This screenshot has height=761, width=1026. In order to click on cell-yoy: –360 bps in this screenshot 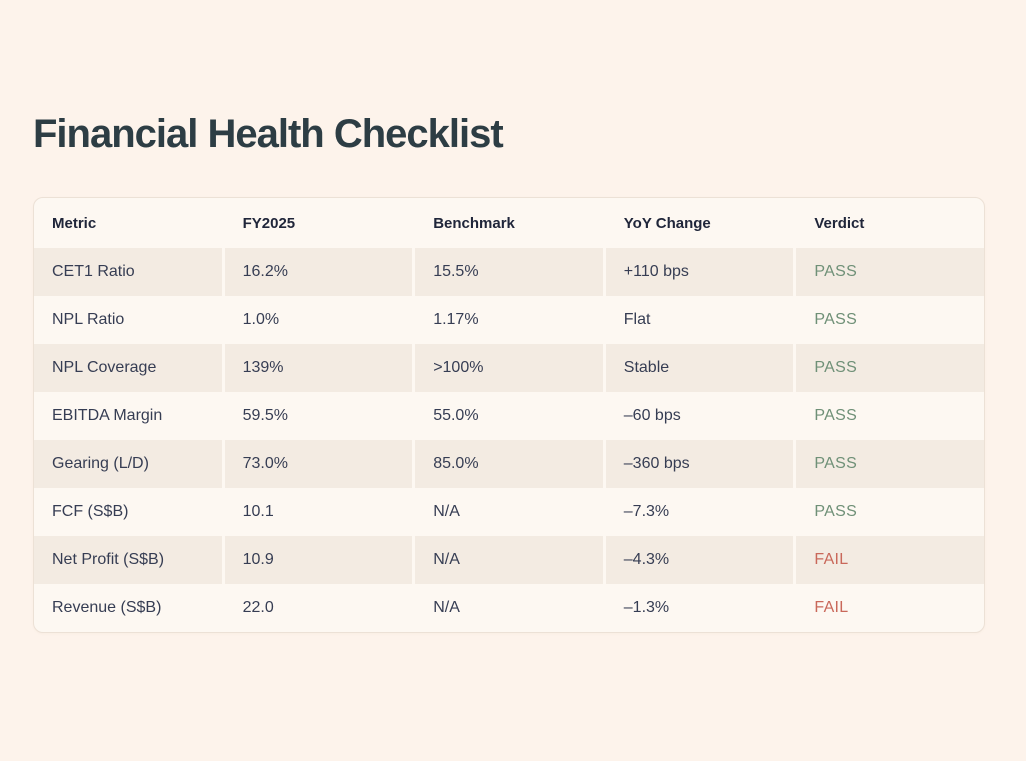, I will do `click(699, 464)`.